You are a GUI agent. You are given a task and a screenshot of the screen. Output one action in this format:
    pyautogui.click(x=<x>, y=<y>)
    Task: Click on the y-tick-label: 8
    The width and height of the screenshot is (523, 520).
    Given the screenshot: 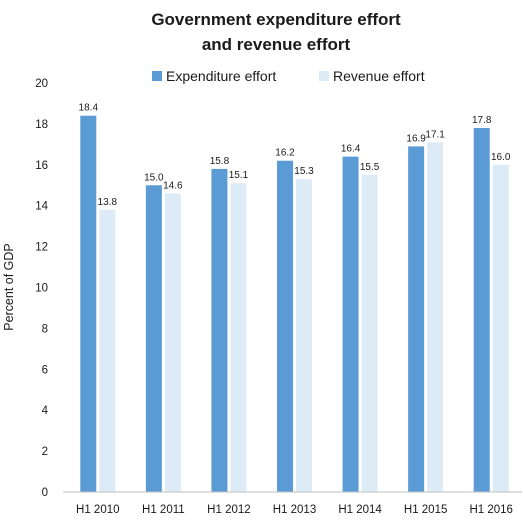 What is the action you would take?
    pyautogui.click(x=45, y=329)
    